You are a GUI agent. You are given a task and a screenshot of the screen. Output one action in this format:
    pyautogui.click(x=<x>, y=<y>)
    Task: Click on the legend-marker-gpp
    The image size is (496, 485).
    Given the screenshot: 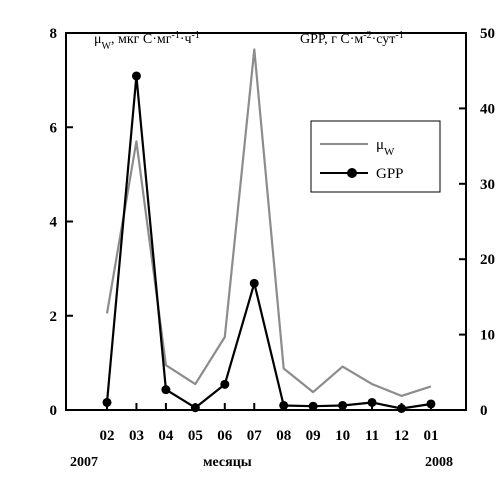 What is the action you would take?
    pyautogui.click(x=352, y=173)
    